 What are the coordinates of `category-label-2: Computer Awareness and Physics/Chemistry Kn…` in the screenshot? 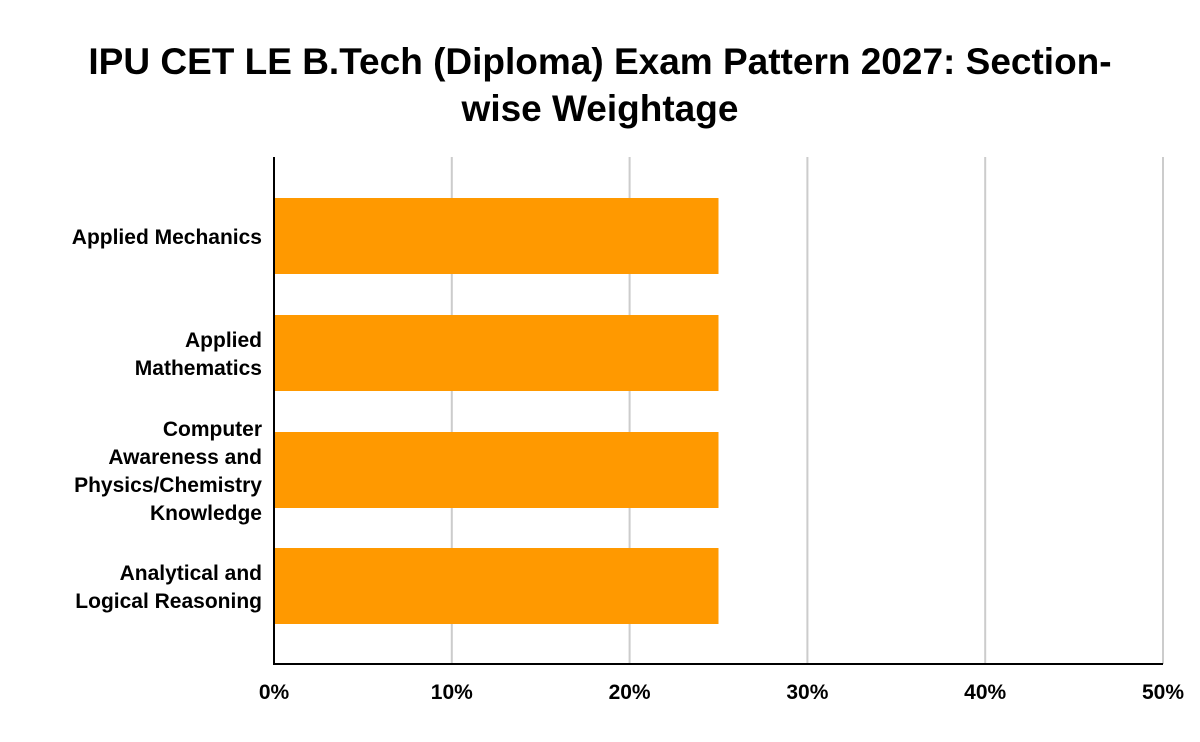 It's located at (168, 471).